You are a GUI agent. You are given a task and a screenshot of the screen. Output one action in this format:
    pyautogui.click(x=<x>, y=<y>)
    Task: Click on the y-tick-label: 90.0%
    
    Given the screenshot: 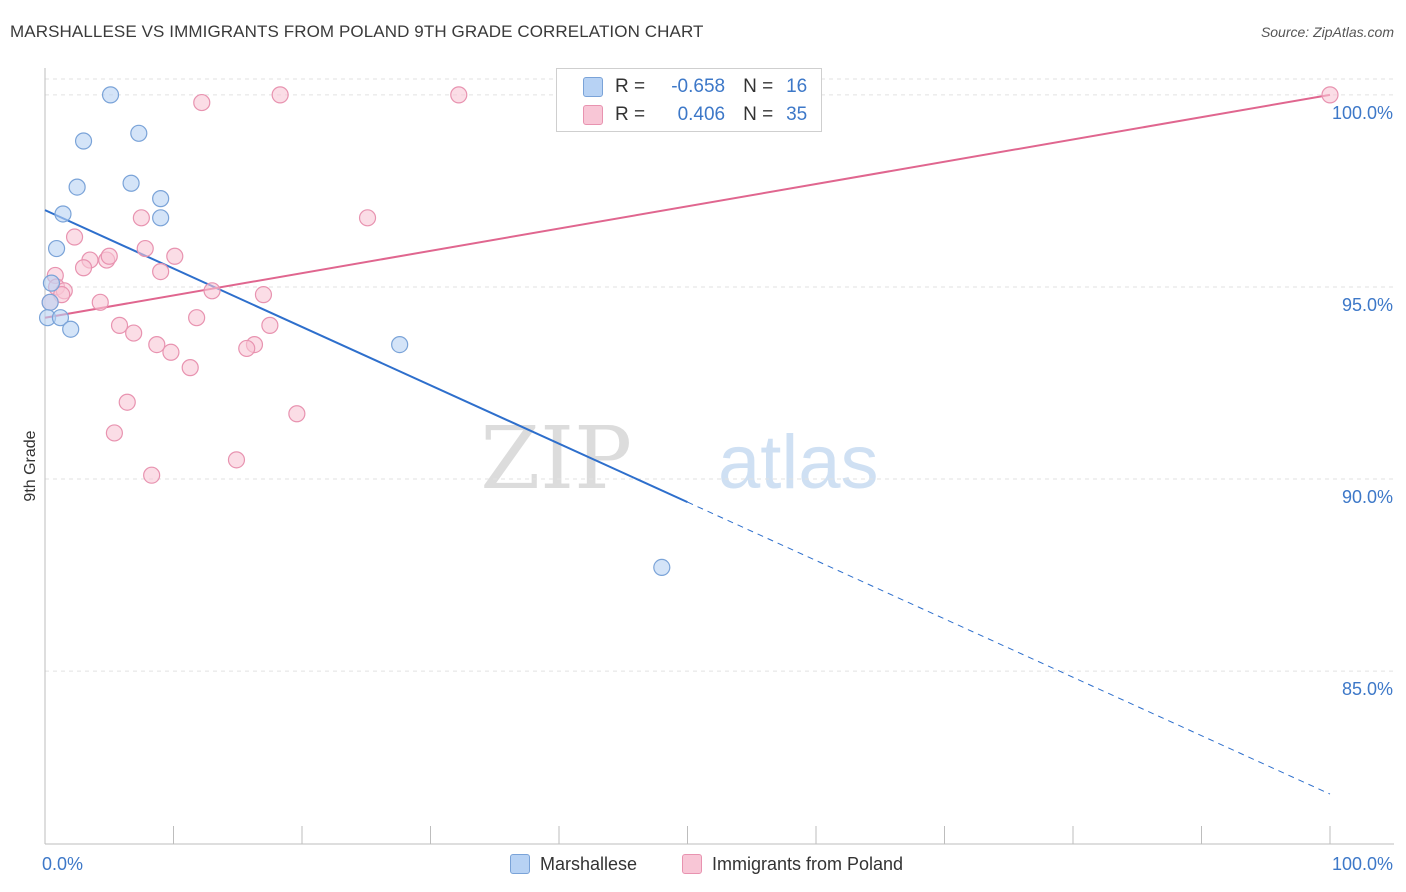 What is the action you would take?
    pyautogui.click(x=1367, y=497)
    